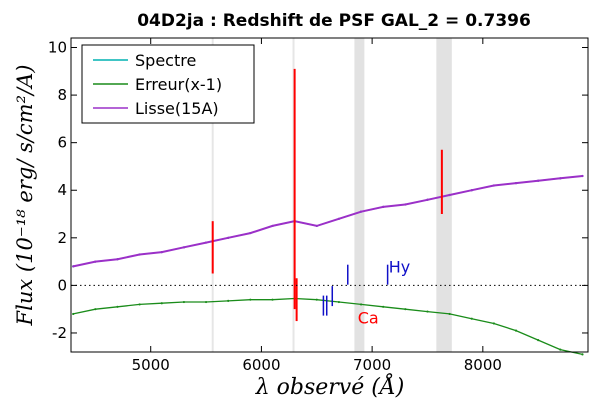  What do you see at coordinates (372, 365) in the screenshot?
I see `x-tick-label-2: 7000` at bounding box center [372, 365].